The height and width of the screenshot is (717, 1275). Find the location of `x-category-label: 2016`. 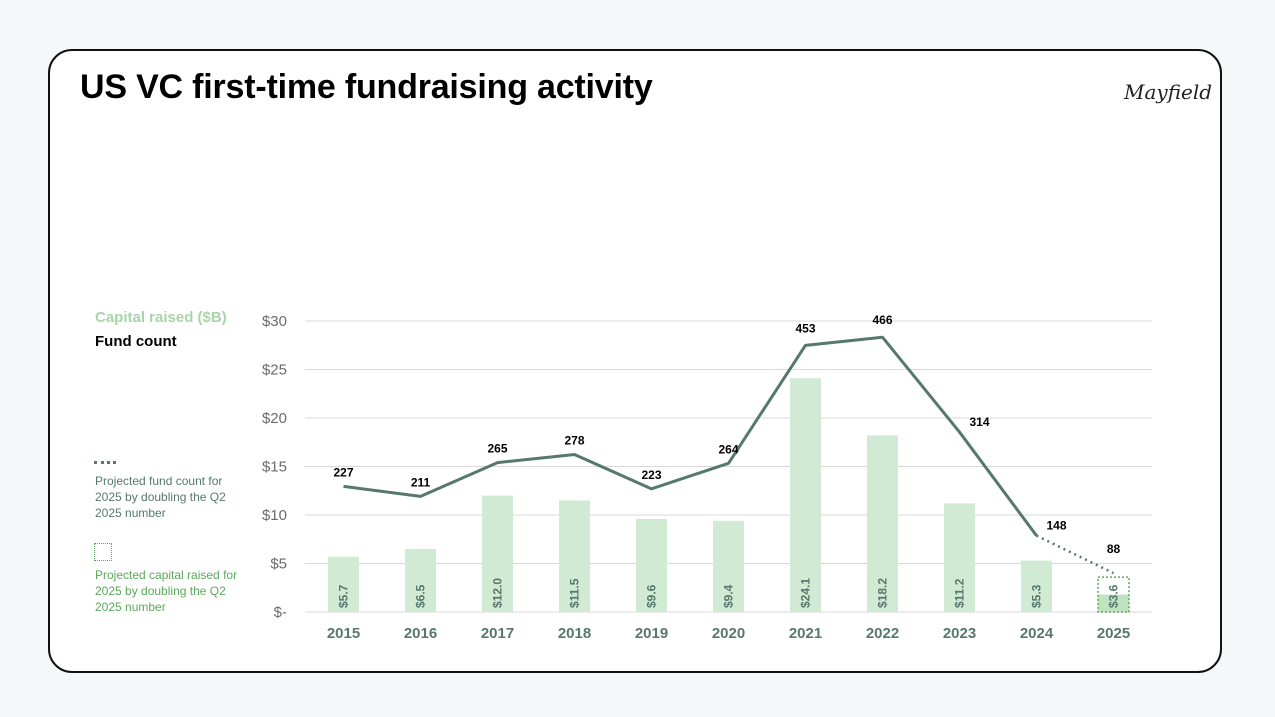

x-category-label: 2016 is located at coordinates (420, 633).